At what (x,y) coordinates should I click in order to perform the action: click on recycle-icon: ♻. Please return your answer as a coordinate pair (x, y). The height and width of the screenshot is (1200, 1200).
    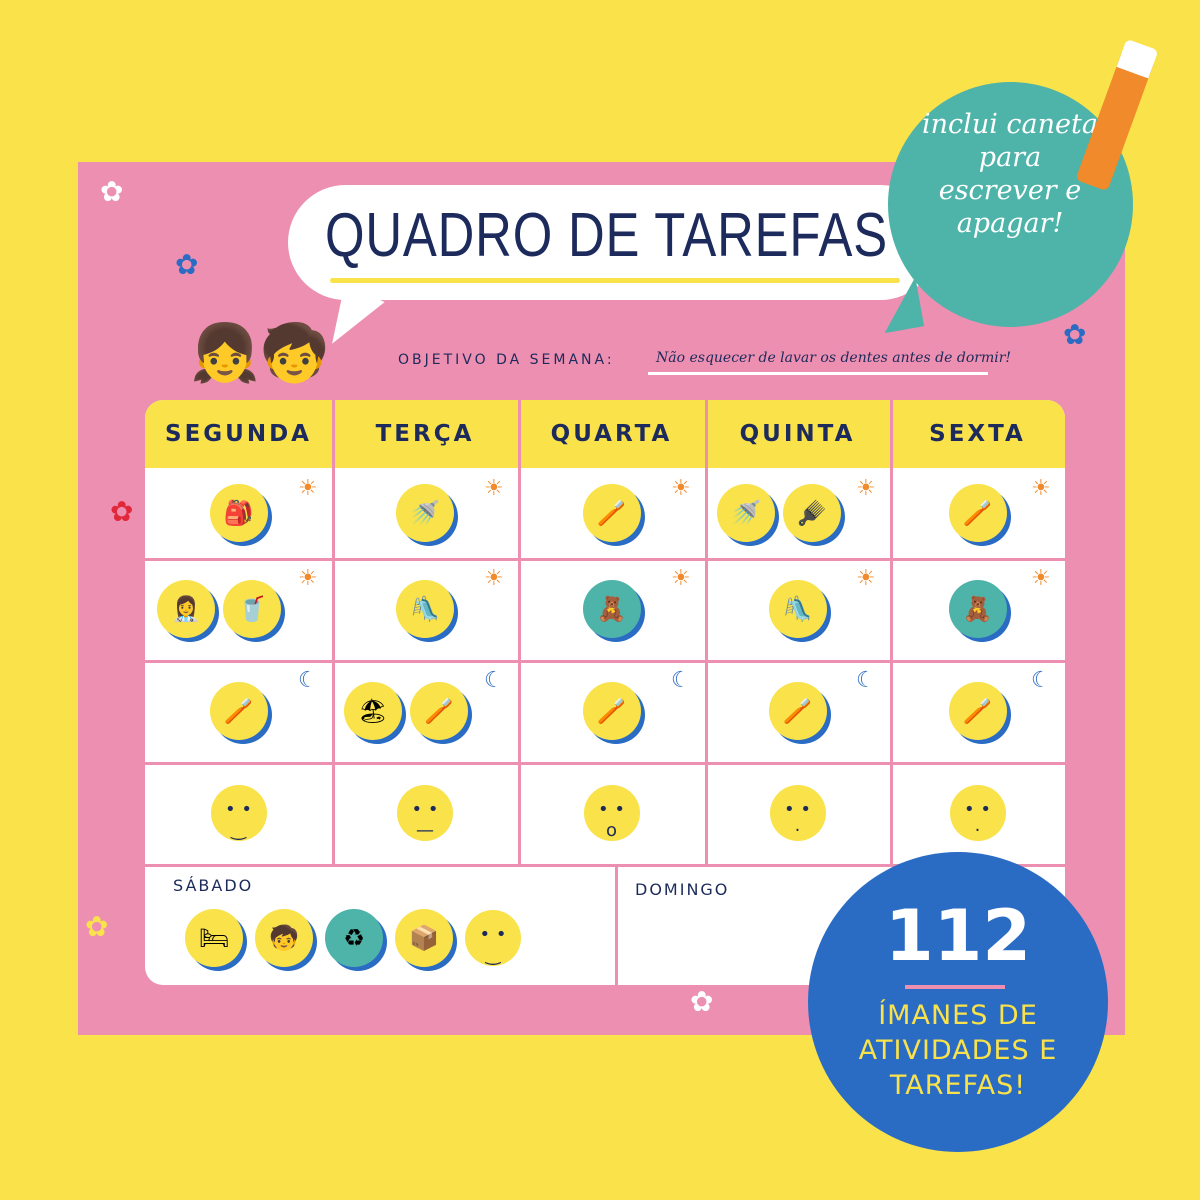
    Looking at the image, I should click on (354, 937).